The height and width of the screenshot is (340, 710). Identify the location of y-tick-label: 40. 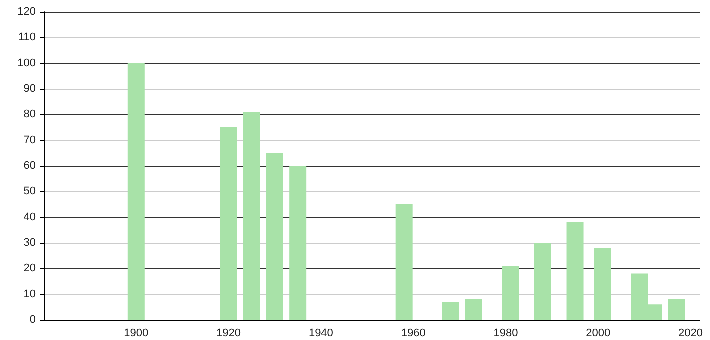
(30, 217).